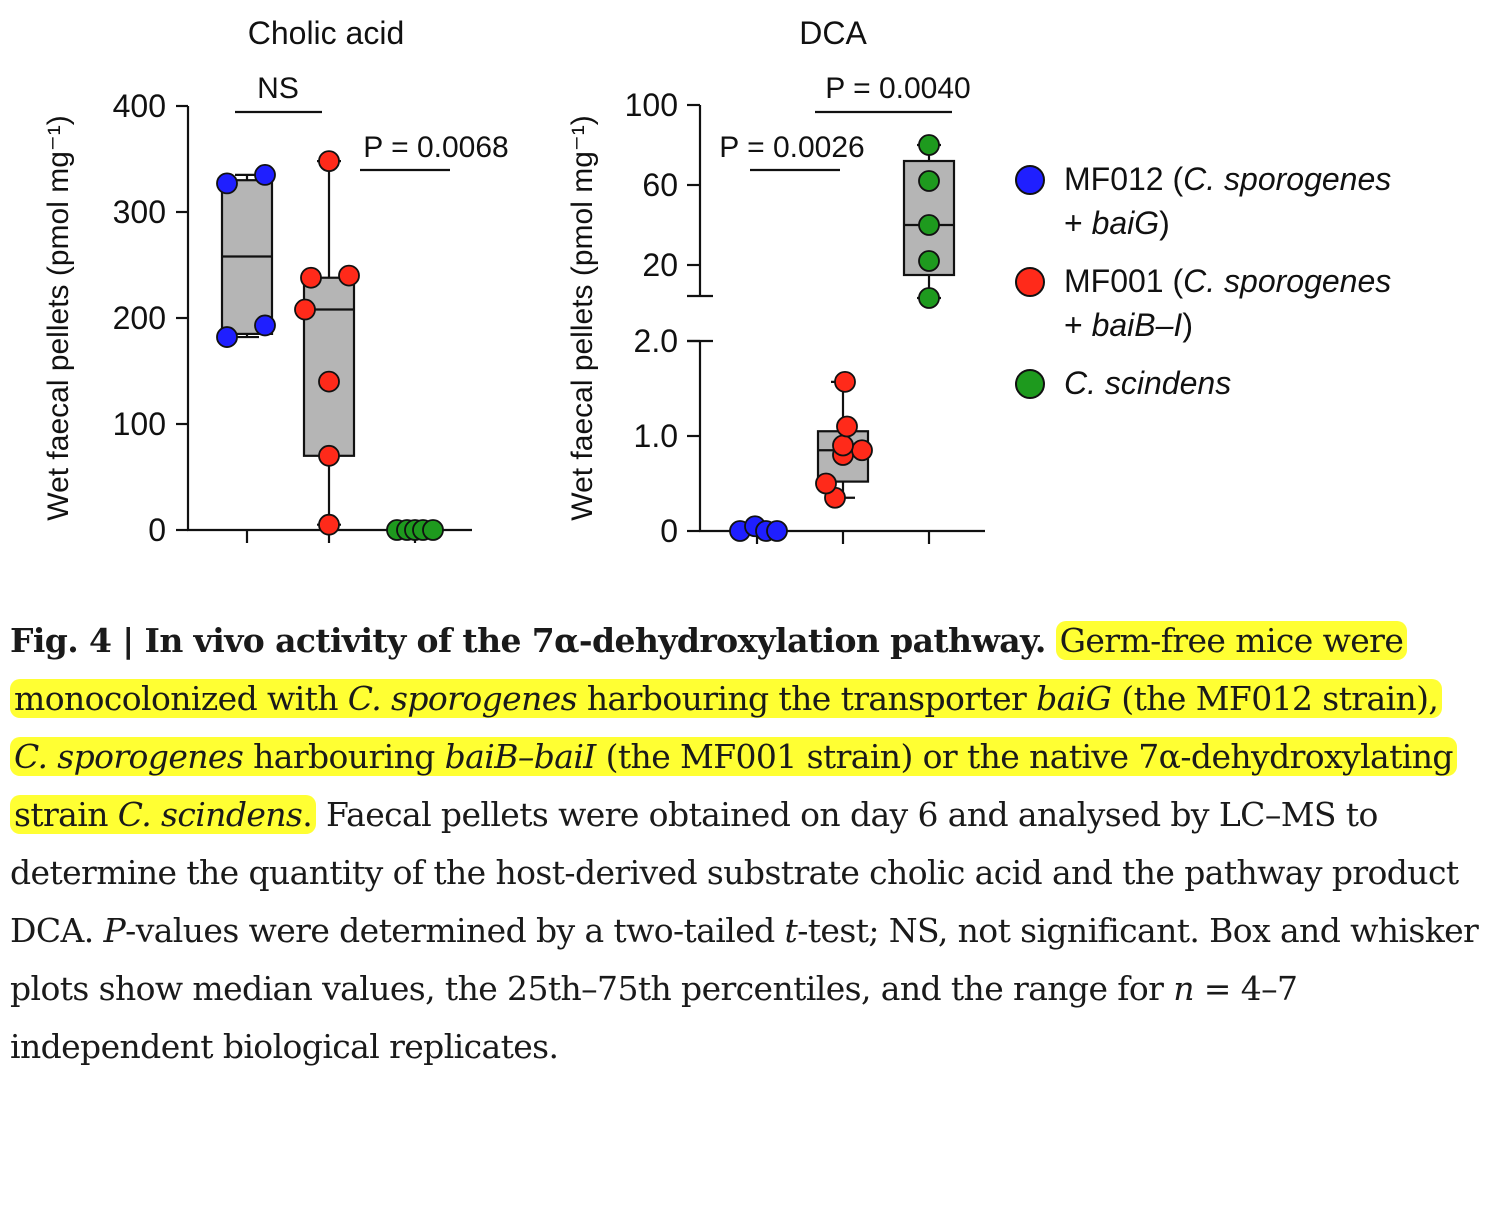  Describe the element at coordinates (656, 436) in the screenshot. I see `y-tick-label: 1.0` at that location.